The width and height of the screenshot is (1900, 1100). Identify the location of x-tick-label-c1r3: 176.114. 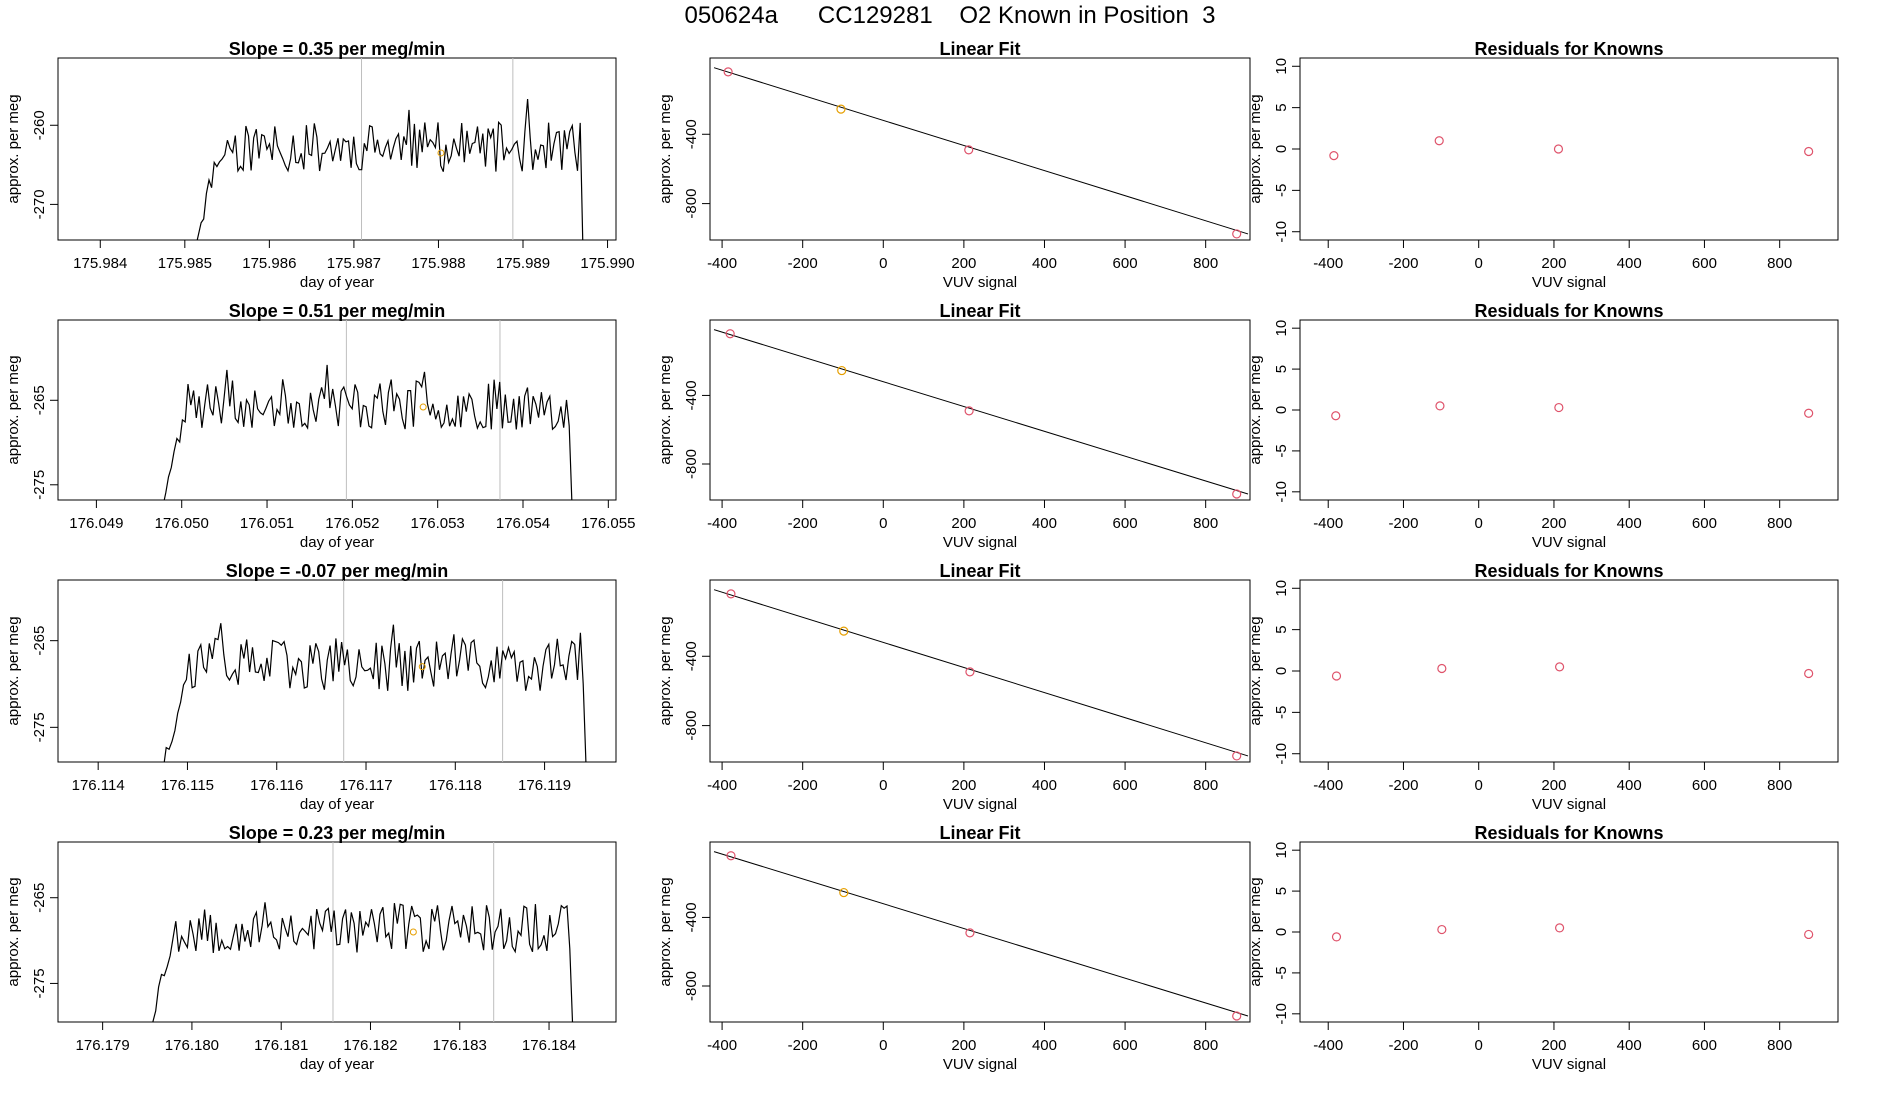
(98, 785).